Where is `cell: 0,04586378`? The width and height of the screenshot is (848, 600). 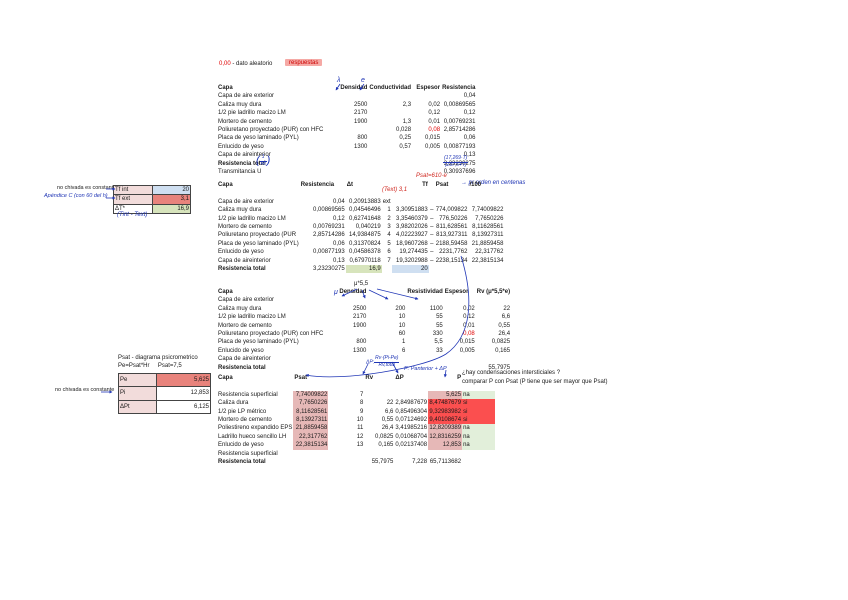
cell: 0,04586378 is located at coordinates (365, 252).